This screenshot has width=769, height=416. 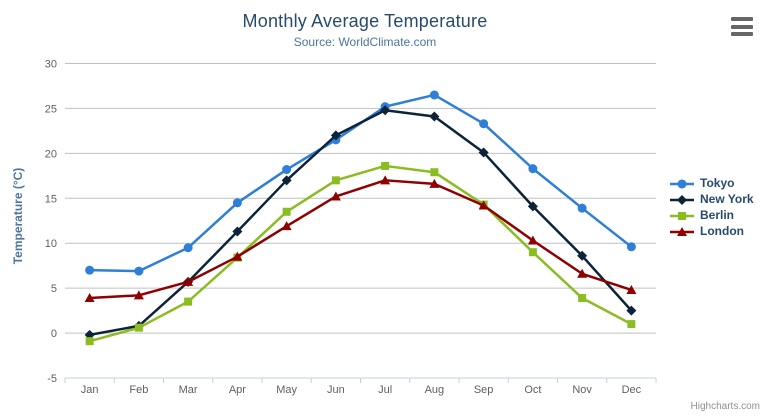 I want to click on point-london-nov, so click(x=582, y=273).